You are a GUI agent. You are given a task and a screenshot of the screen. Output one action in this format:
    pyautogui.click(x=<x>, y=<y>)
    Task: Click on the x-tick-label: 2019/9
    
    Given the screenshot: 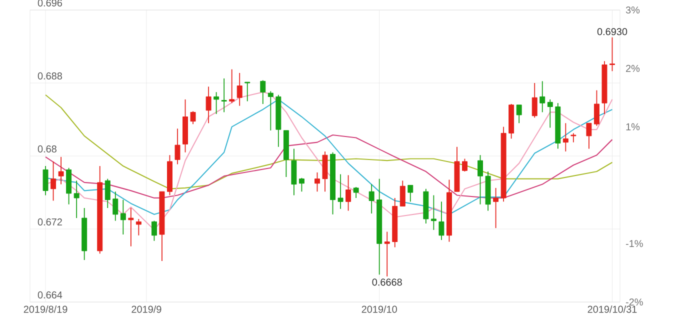 What is the action you would take?
    pyautogui.click(x=147, y=309)
    